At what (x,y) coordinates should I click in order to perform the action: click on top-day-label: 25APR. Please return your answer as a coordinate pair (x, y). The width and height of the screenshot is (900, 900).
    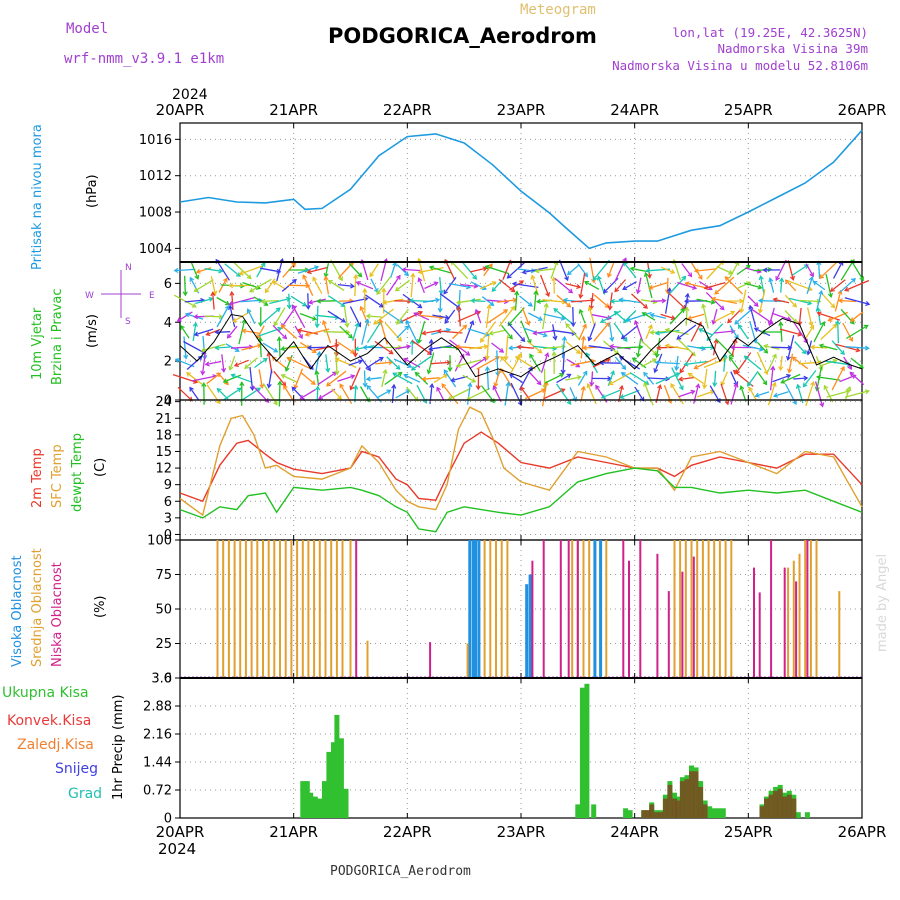
    Looking at the image, I should click on (748, 110).